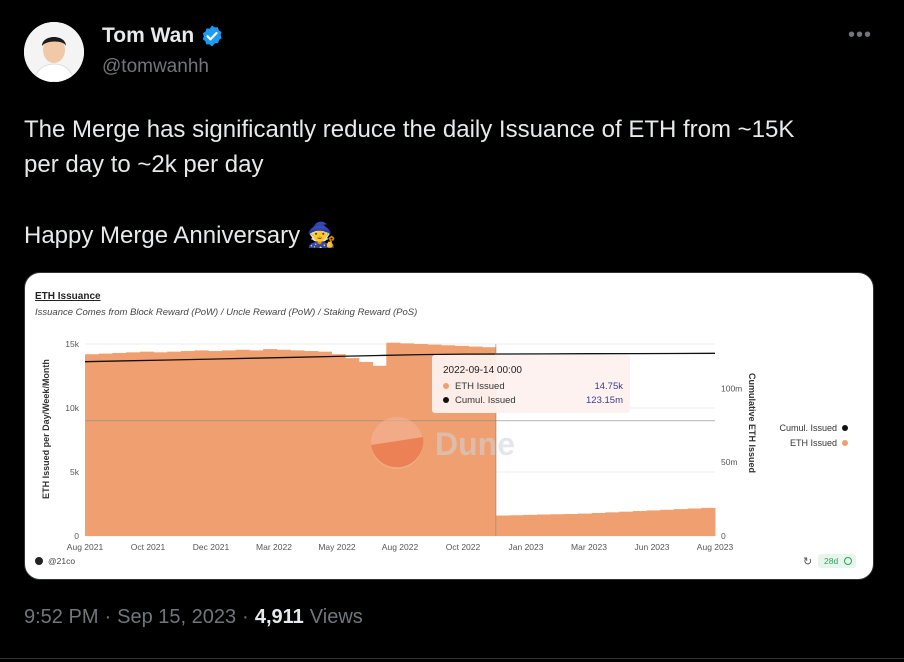 The image size is (904, 662). I want to click on tooltip-dot-eth, so click(446, 386).